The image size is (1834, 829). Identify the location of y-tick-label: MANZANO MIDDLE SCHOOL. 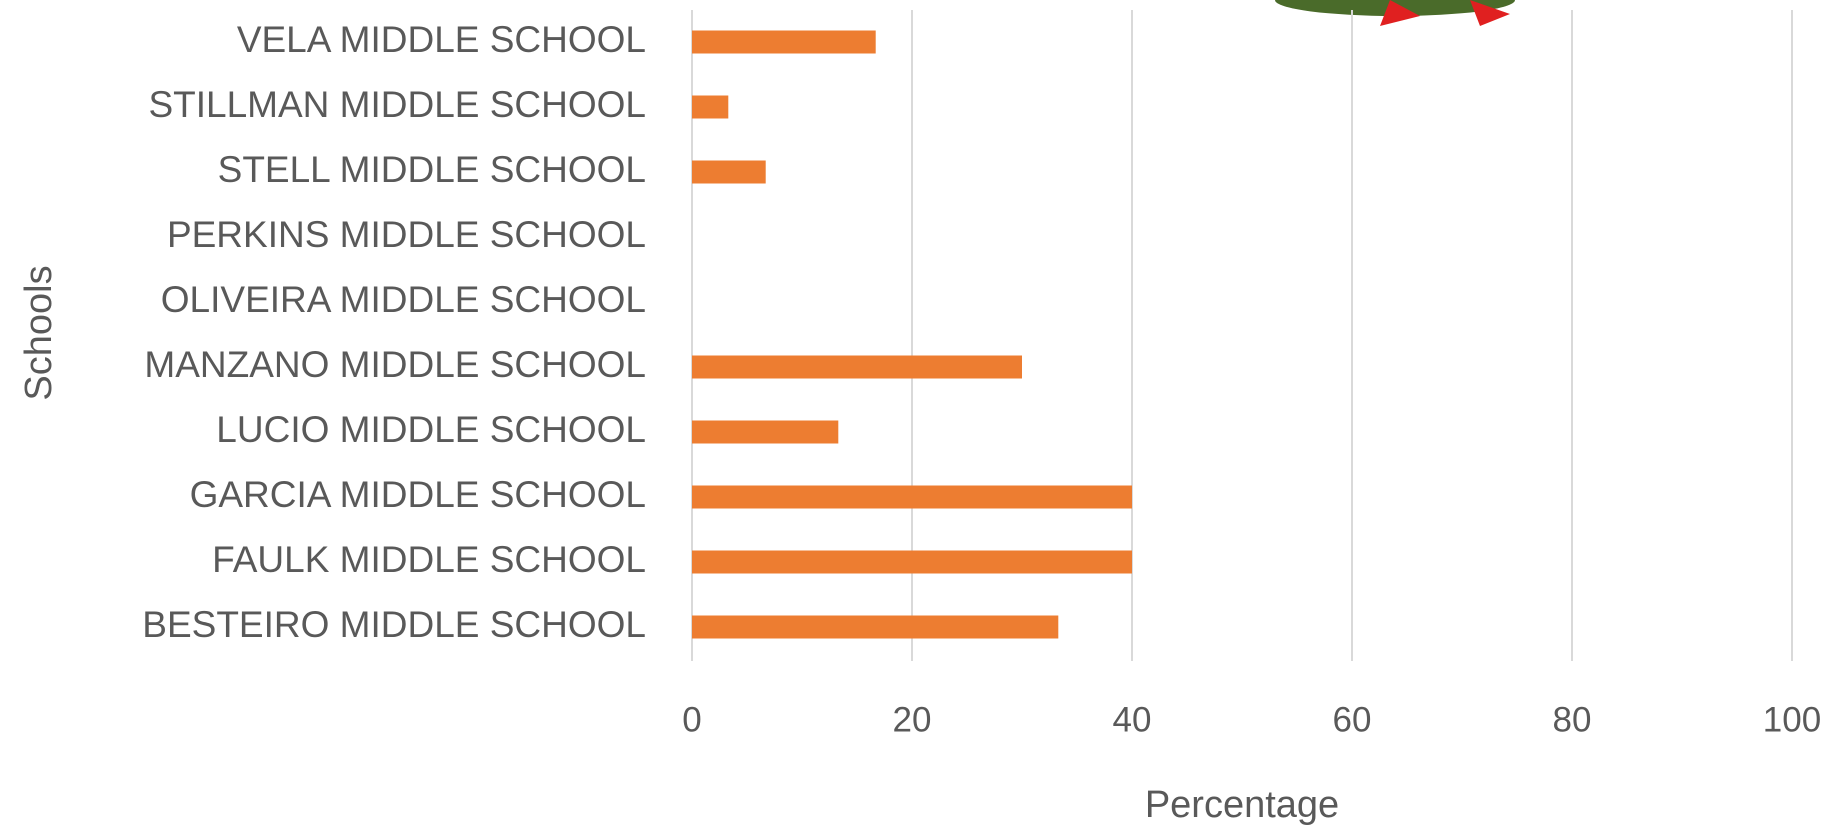
(395, 364).